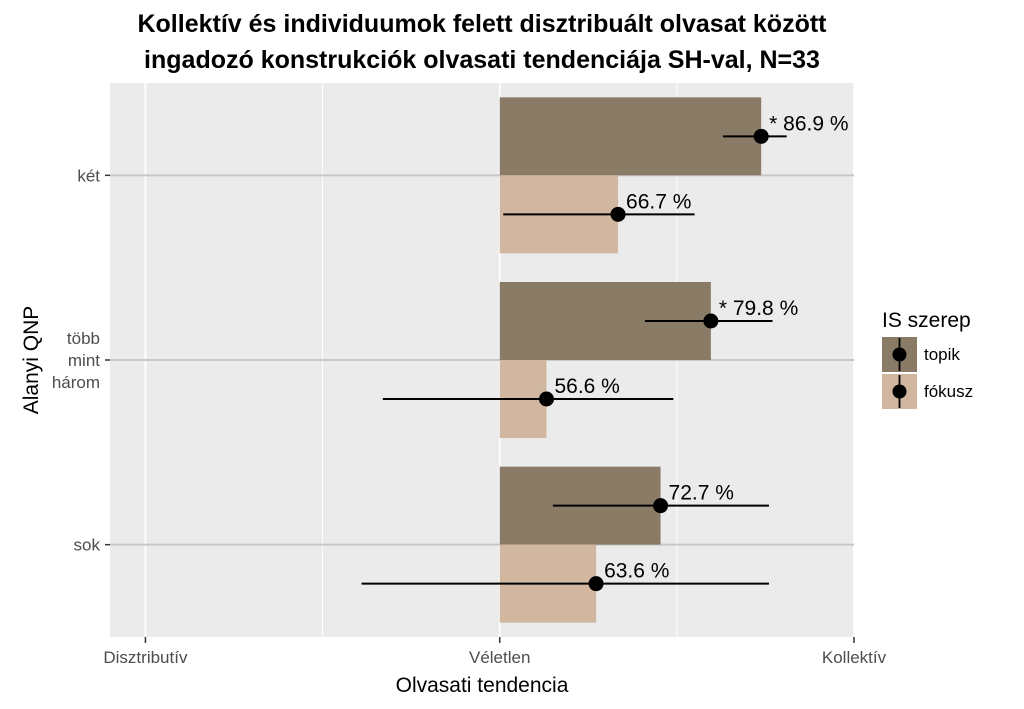 The image size is (1024, 709). I want to click on legend: IS szerep topik fókusz, so click(927, 359).